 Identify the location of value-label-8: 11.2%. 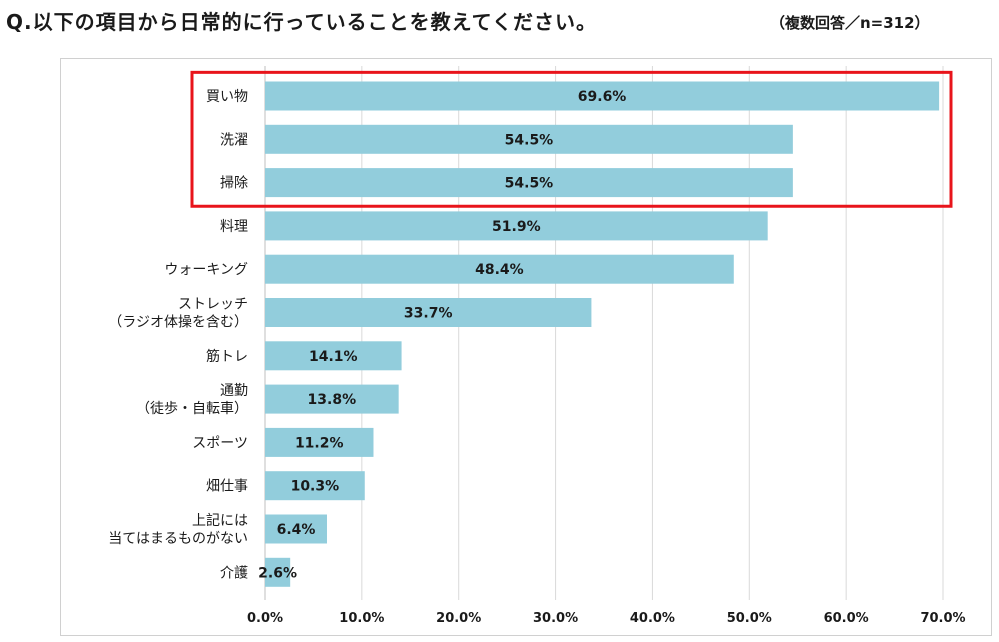
(319, 443).